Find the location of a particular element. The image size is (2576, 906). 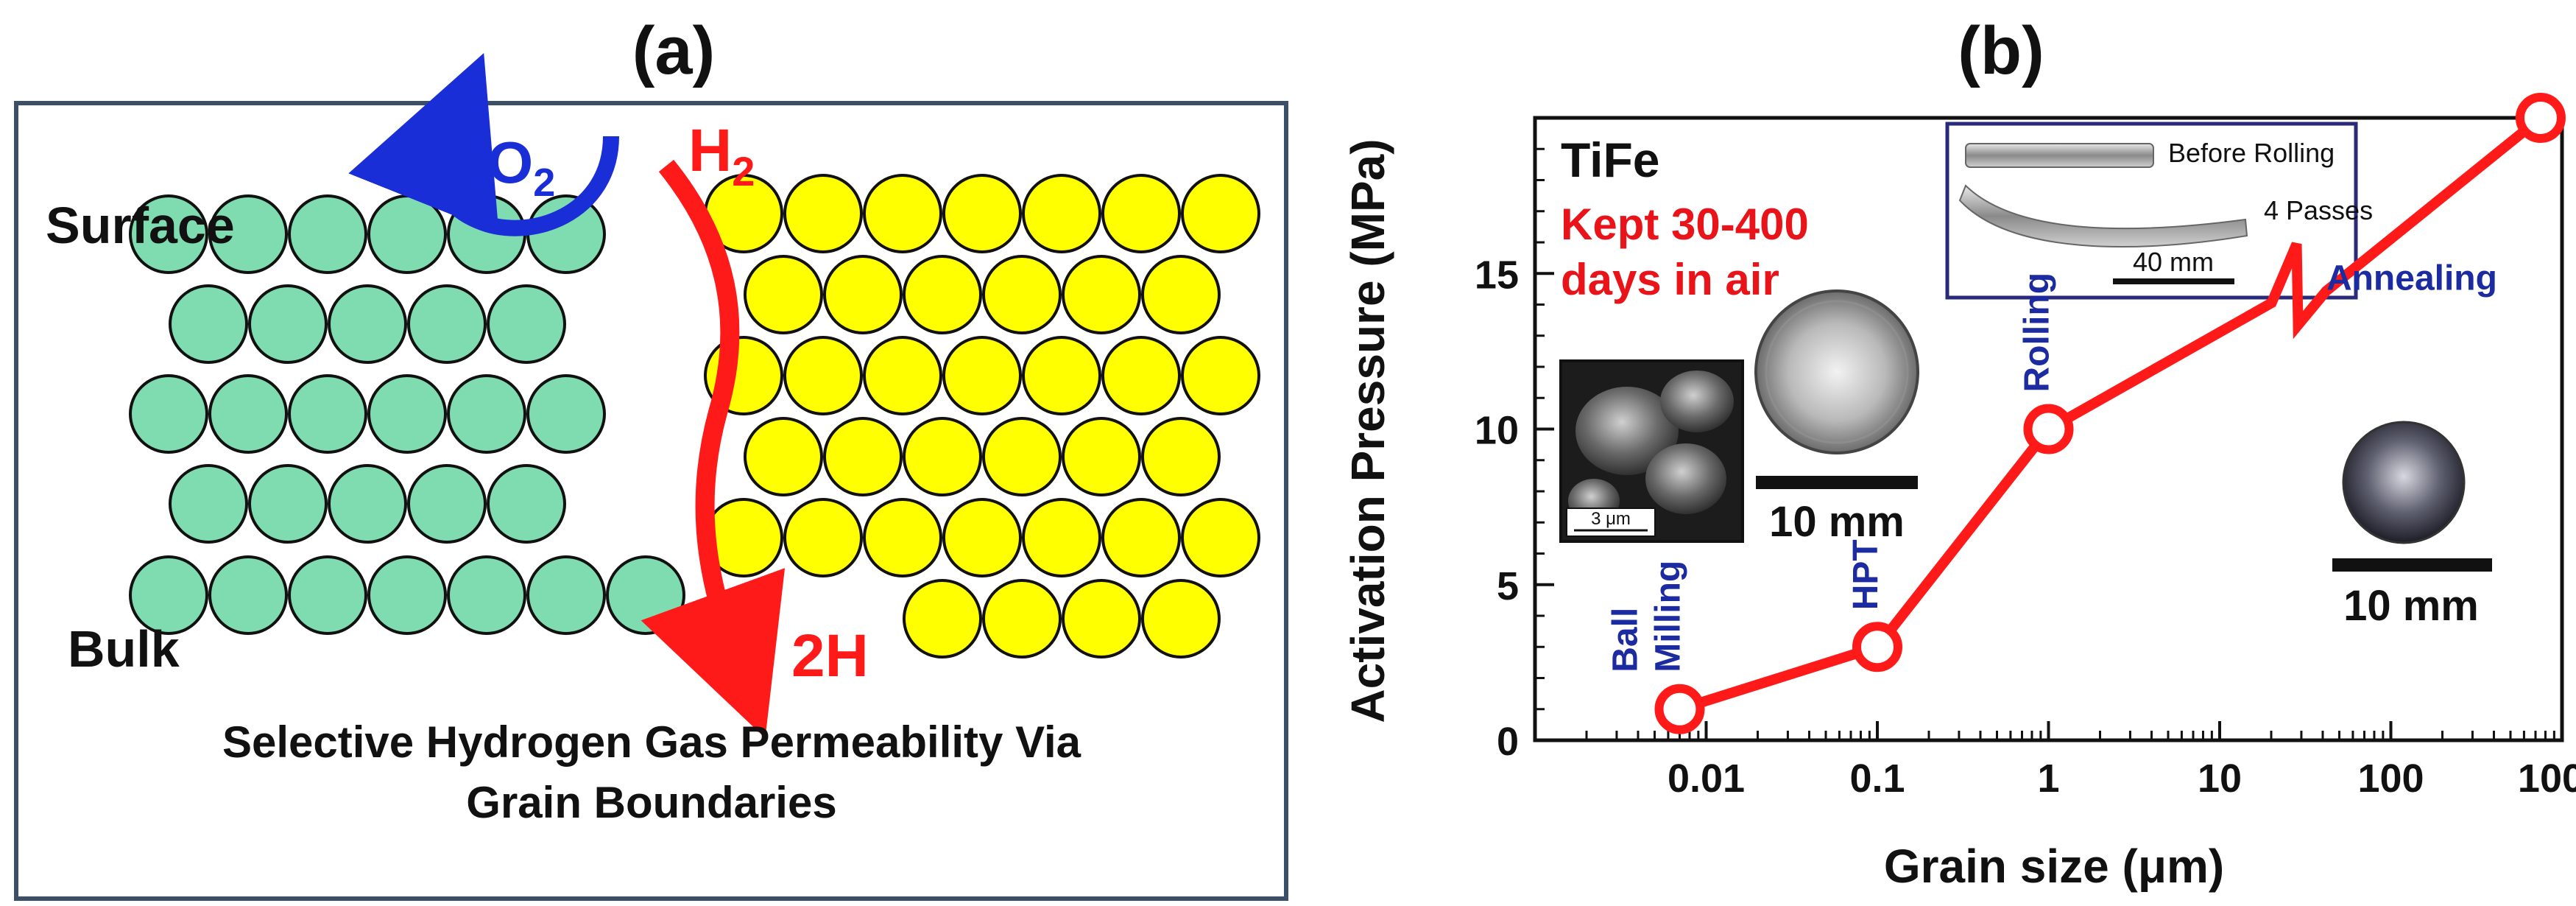

y-tick-label: 0 is located at coordinates (1508, 742).